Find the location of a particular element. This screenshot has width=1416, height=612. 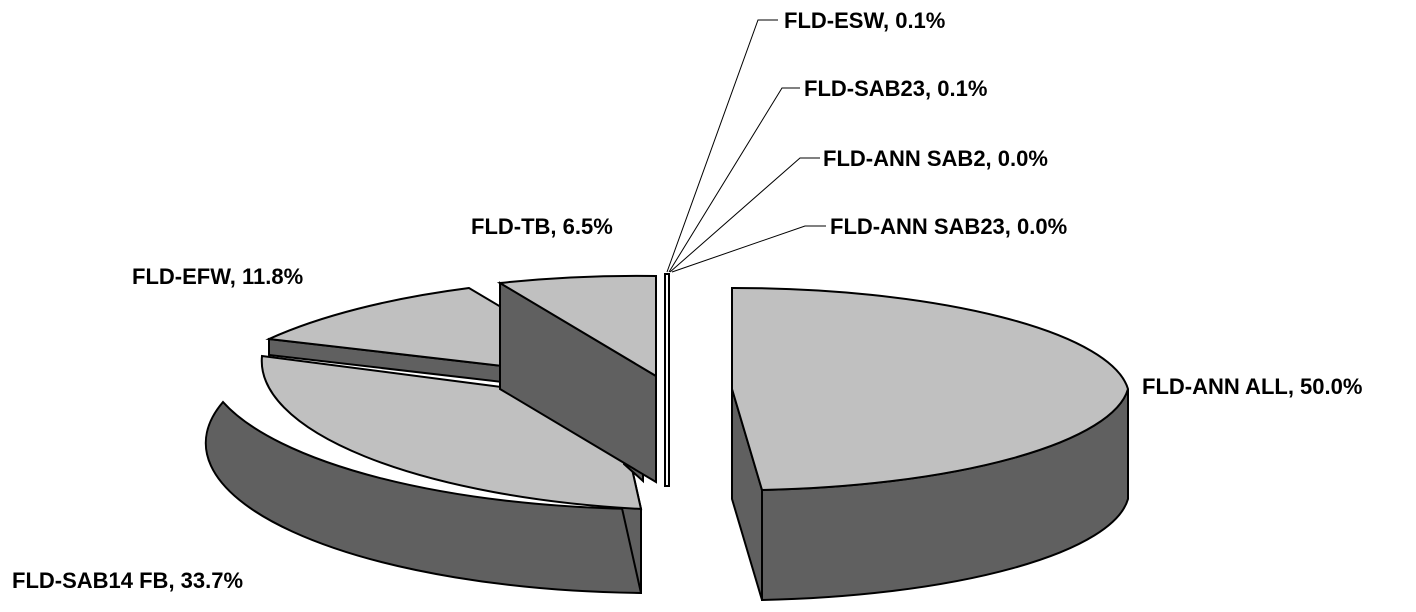

leader-line-fld-ann-sab23 is located at coordinates (748, 249).